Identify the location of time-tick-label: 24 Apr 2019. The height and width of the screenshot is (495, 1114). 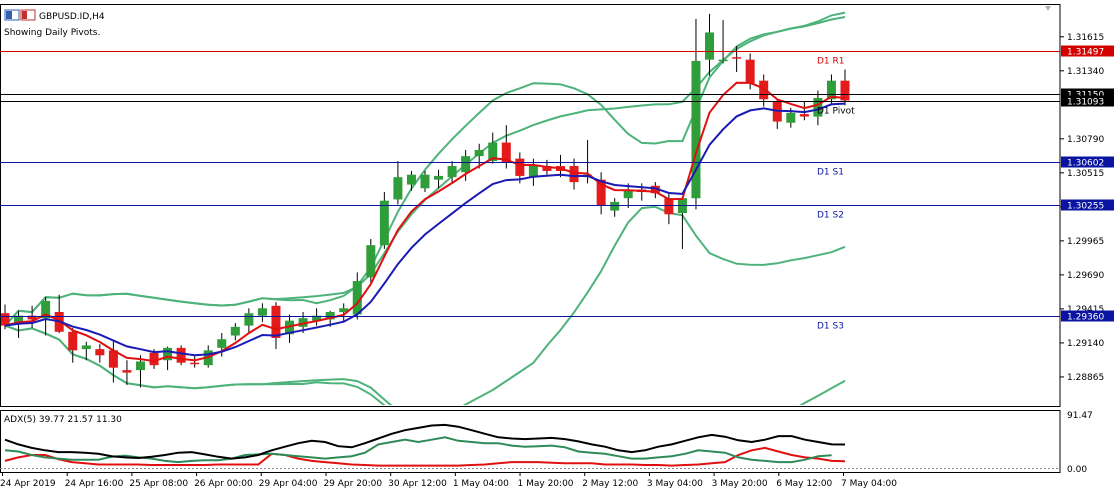
(28, 484).